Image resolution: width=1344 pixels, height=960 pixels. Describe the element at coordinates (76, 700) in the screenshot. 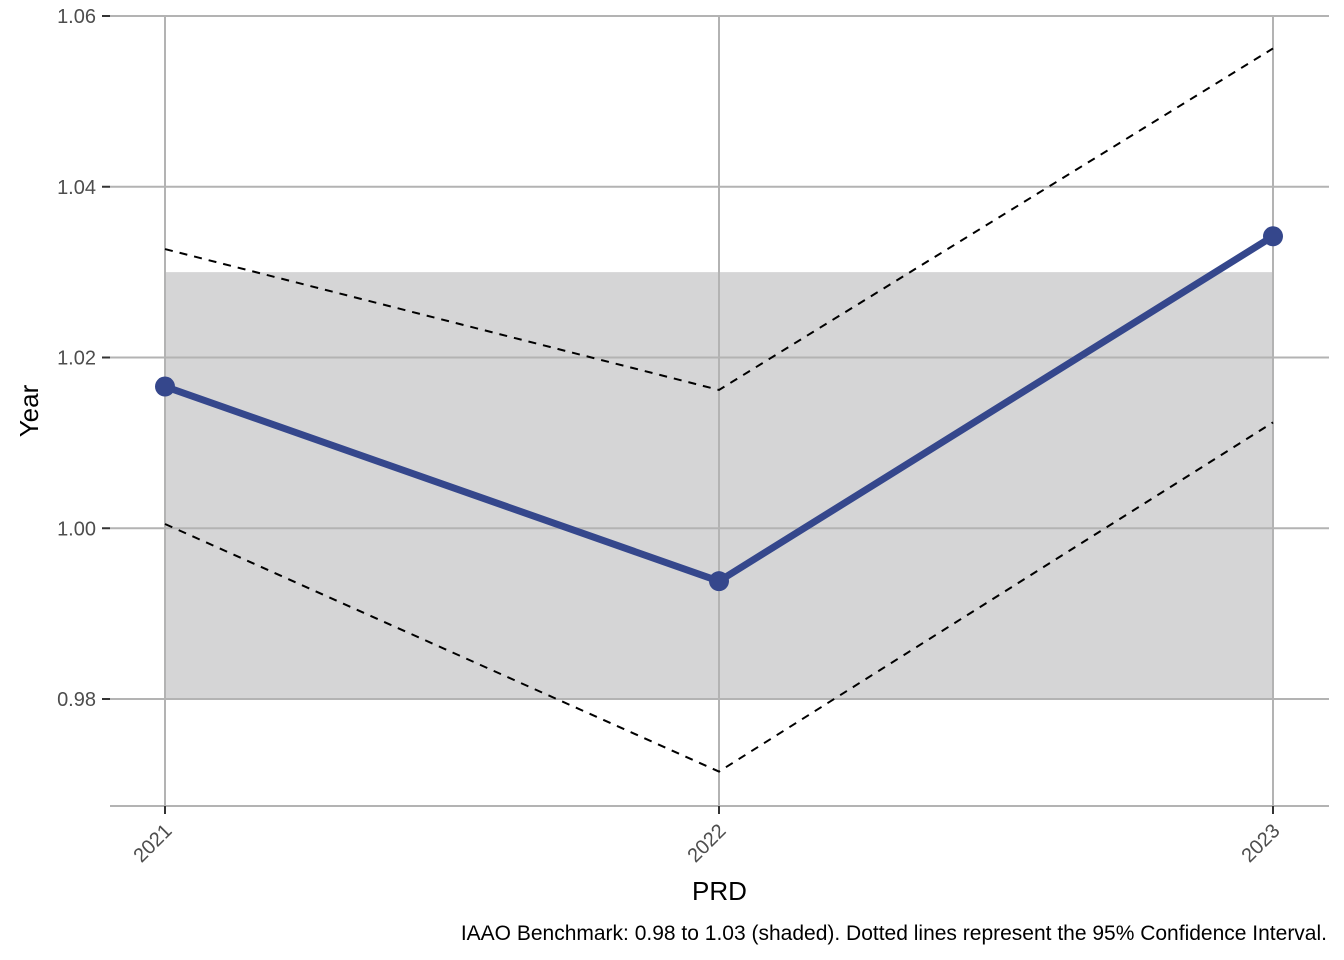

I see `y-tick-label: 0.98` at that location.